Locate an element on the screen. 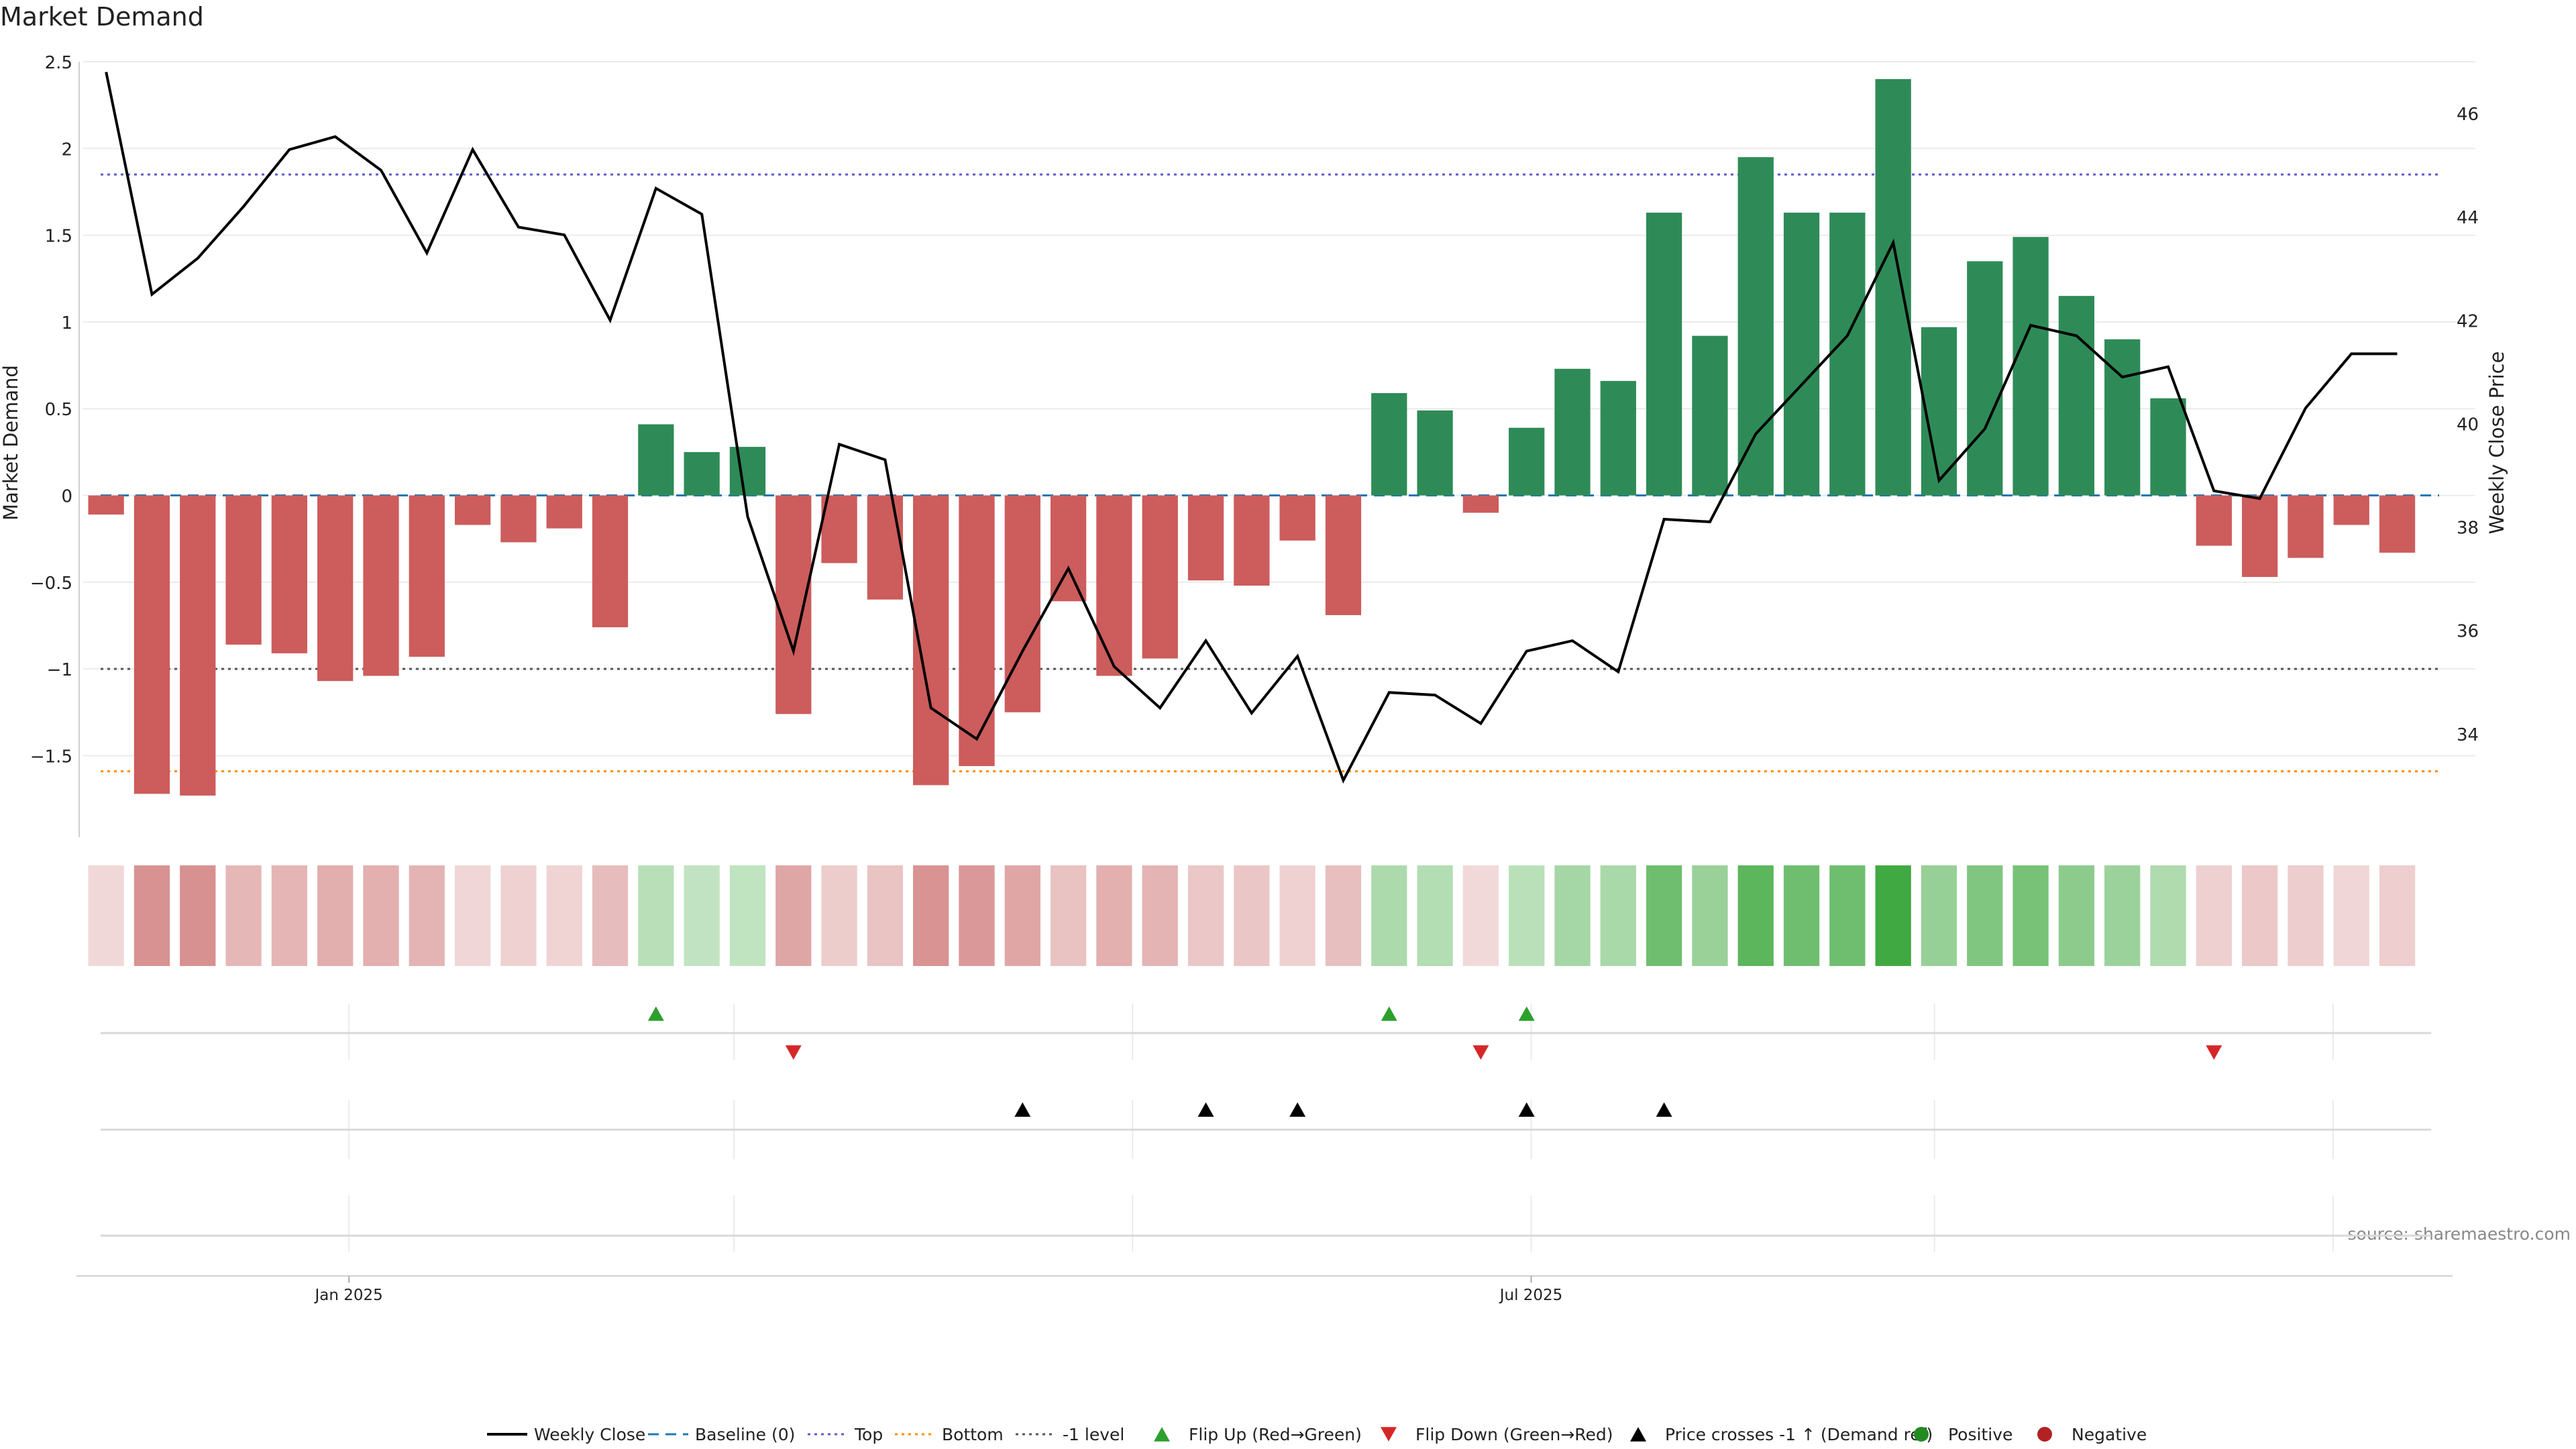 Image resolution: width=2576 pixels, height=1449 pixels. legend-label-price-crosses: Price crosses -1 ↑ (Demand ref) is located at coordinates (1799, 1434).